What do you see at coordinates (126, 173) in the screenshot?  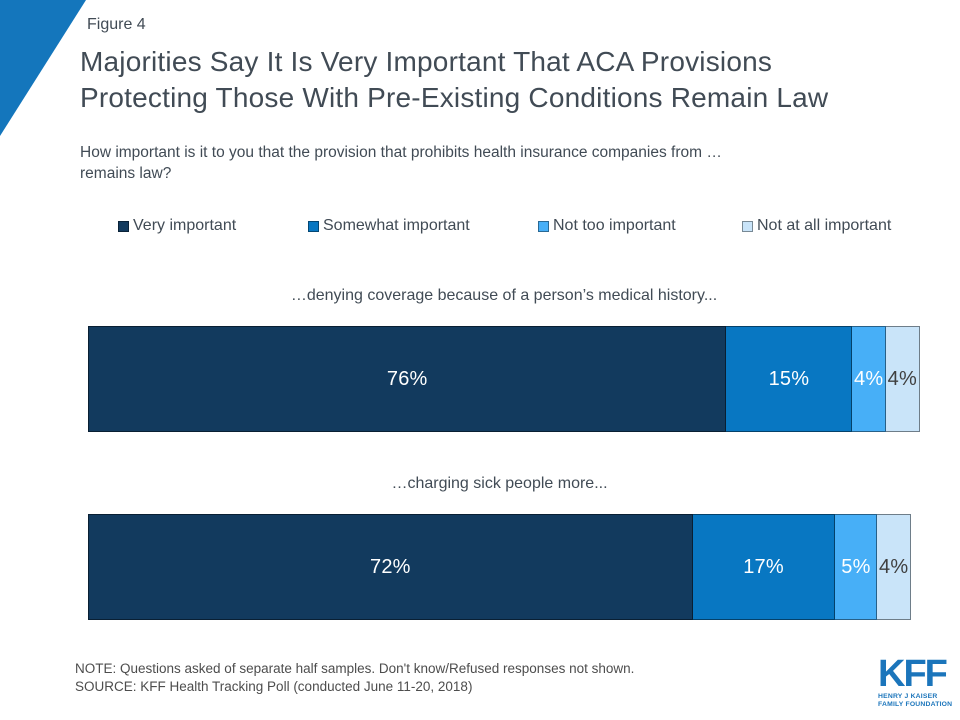 I see `survey-question-line-2: remains law?` at bounding box center [126, 173].